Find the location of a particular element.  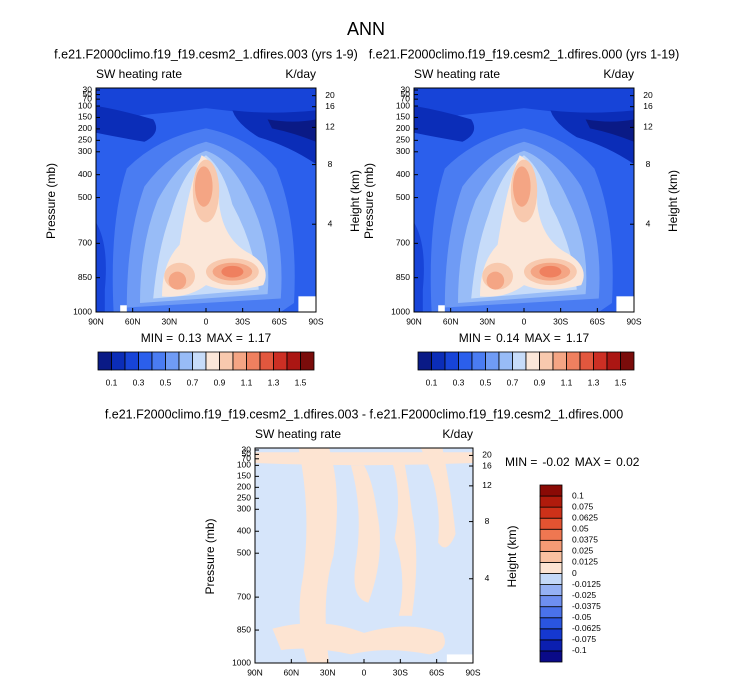

colorbar-label: 0.05 is located at coordinates (580, 529).